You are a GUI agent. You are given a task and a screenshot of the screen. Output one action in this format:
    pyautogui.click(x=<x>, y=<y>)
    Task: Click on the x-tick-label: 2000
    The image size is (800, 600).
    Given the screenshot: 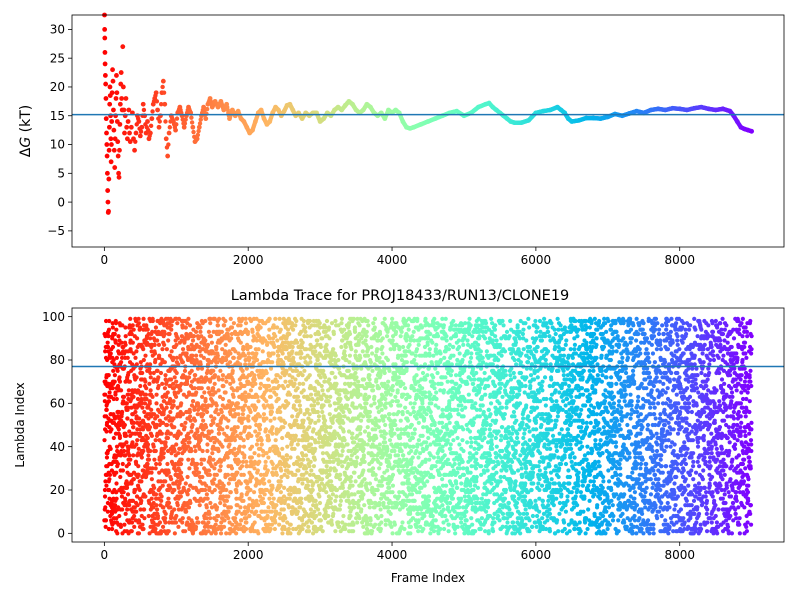 What is the action you would take?
    pyautogui.click(x=248, y=260)
    